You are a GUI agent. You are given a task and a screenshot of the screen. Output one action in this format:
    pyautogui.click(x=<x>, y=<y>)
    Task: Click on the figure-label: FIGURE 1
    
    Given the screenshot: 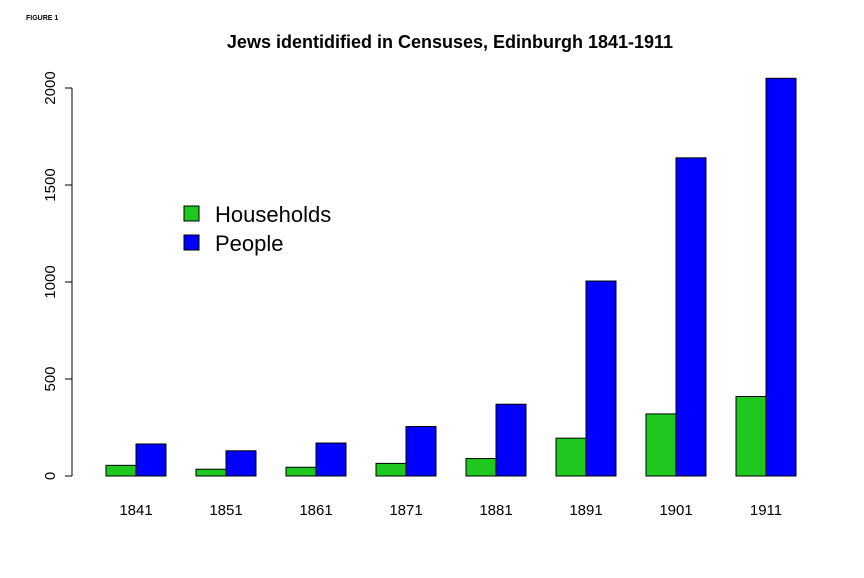 What is the action you would take?
    pyautogui.click(x=42, y=18)
    